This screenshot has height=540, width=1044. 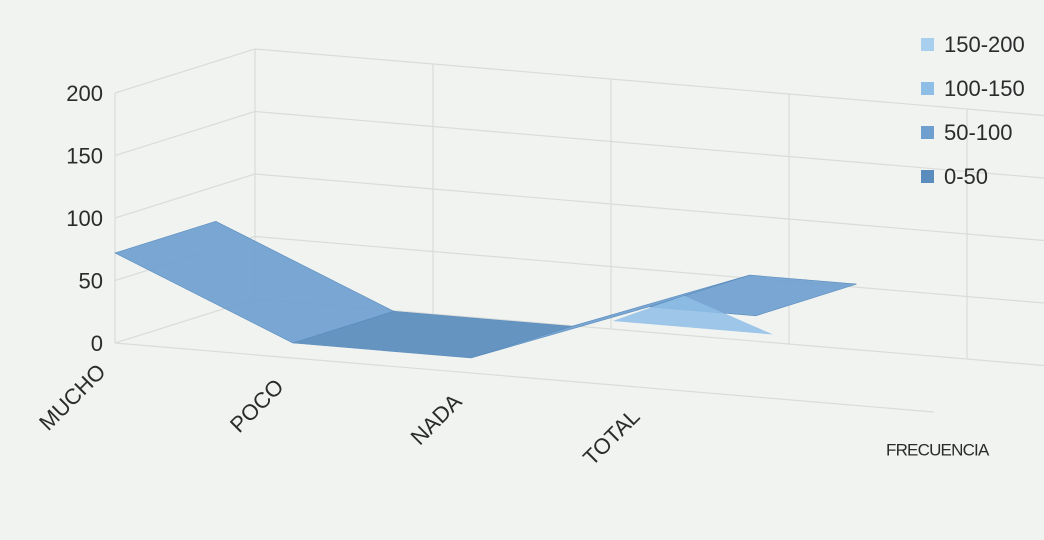 What do you see at coordinates (611, 437) in the screenshot?
I see `x-category-label: TOTAL` at bounding box center [611, 437].